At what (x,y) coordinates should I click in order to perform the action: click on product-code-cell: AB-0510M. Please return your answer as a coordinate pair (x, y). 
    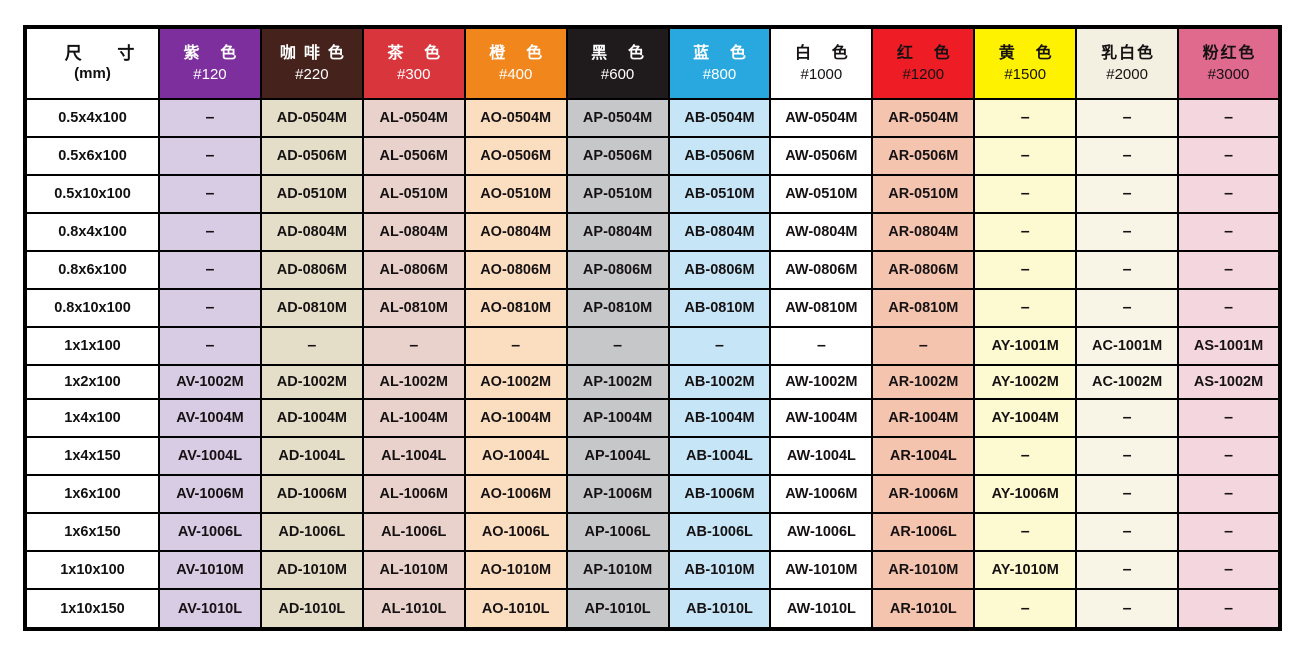
    Looking at the image, I should click on (719, 193).